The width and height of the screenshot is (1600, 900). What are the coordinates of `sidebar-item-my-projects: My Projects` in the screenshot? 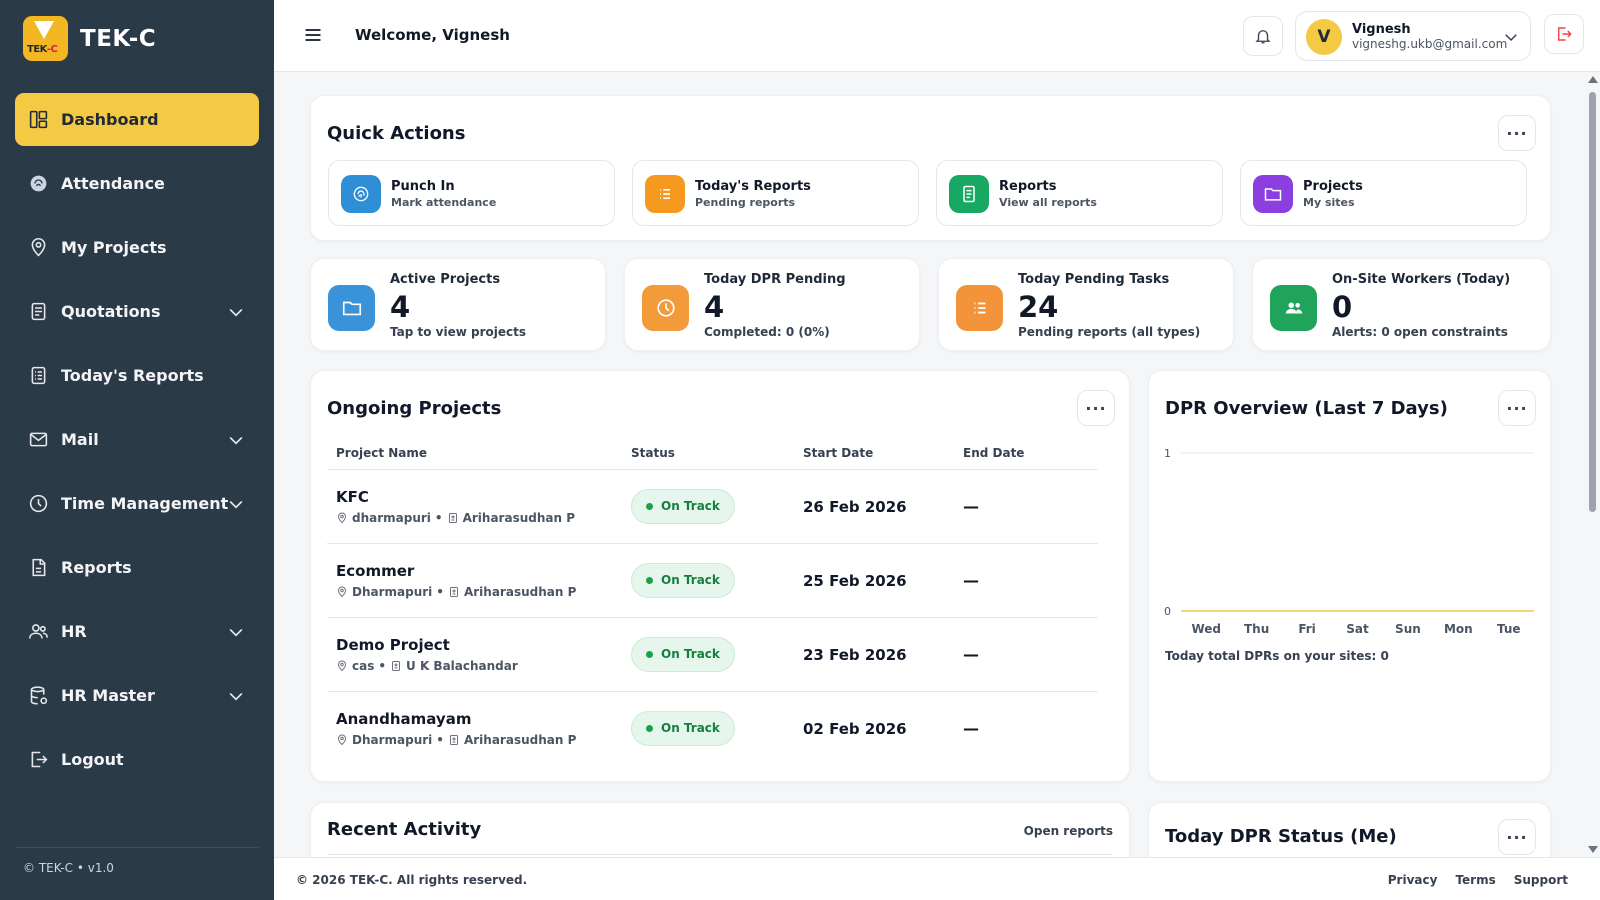 It's located at (137, 247).